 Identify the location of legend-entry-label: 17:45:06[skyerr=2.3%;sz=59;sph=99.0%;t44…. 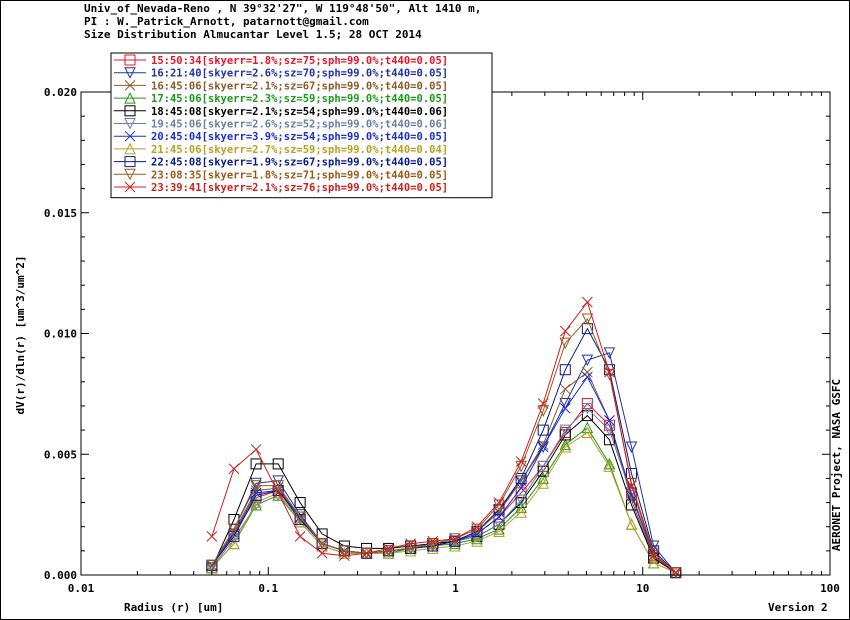
(299, 99).